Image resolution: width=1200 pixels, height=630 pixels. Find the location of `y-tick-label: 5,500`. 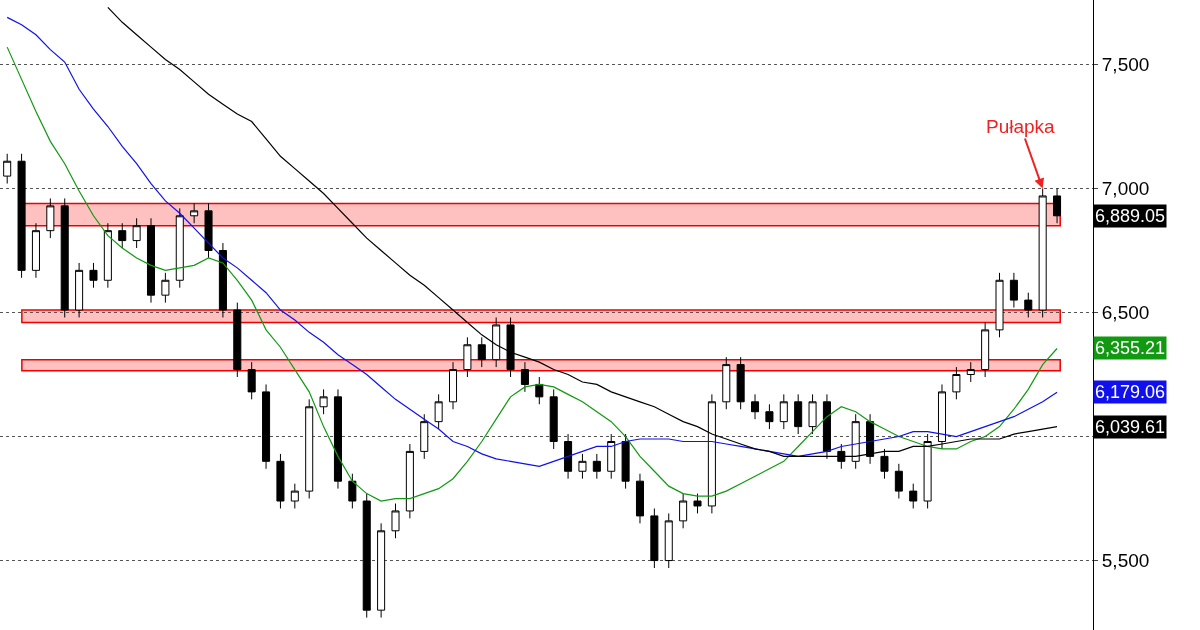

y-tick-label: 5,500 is located at coordinates (1125, 561).